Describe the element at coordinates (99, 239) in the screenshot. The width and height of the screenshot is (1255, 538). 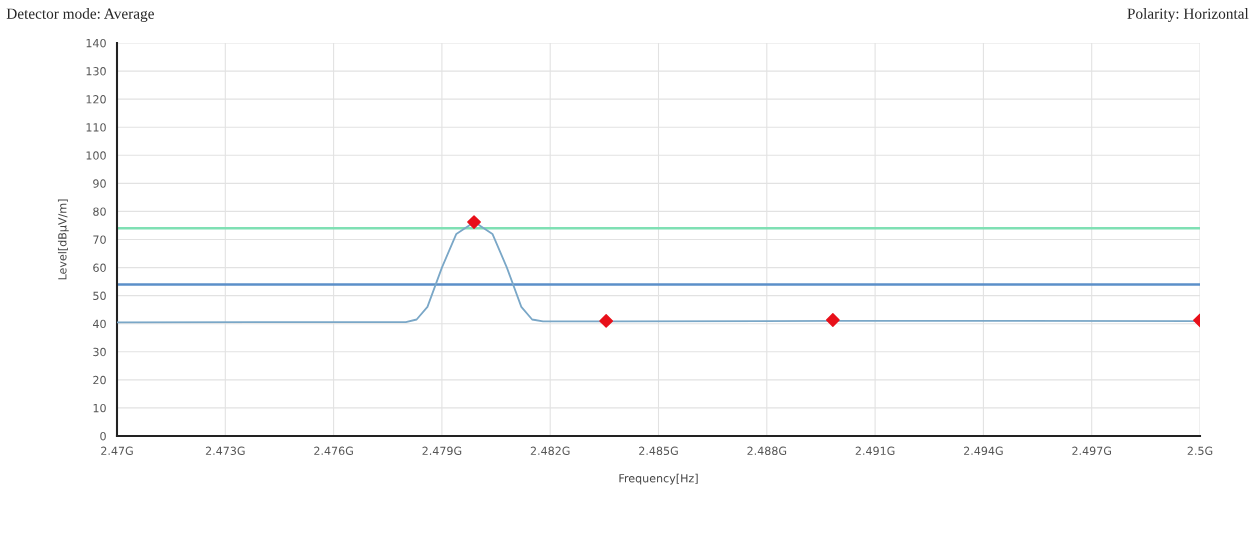
I see `y-tick-label: 70` at that location.